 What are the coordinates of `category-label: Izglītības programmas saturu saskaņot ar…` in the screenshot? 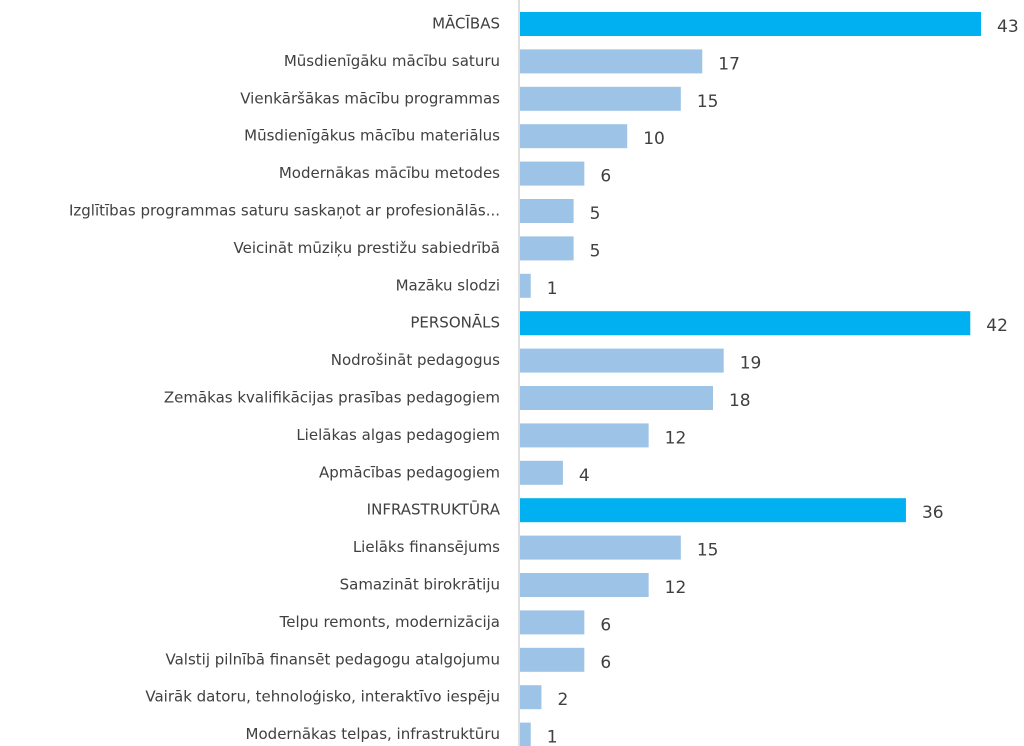 It's located at (284, 211).